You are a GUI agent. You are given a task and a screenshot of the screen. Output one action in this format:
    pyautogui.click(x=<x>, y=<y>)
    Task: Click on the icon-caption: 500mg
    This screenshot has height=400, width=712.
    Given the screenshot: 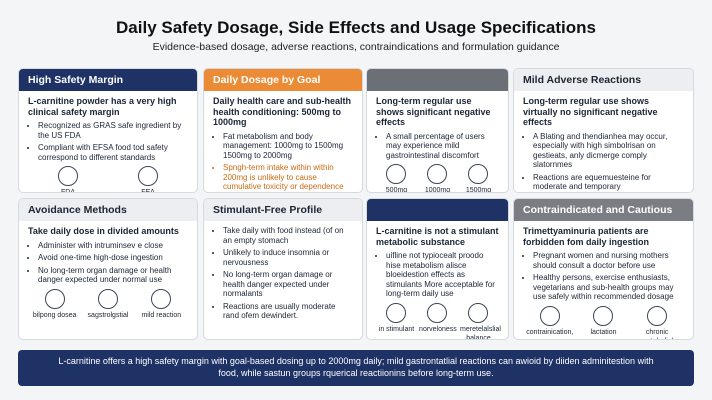 What is the action you would take?
    pyautogui.click(x=396, y=178)
    